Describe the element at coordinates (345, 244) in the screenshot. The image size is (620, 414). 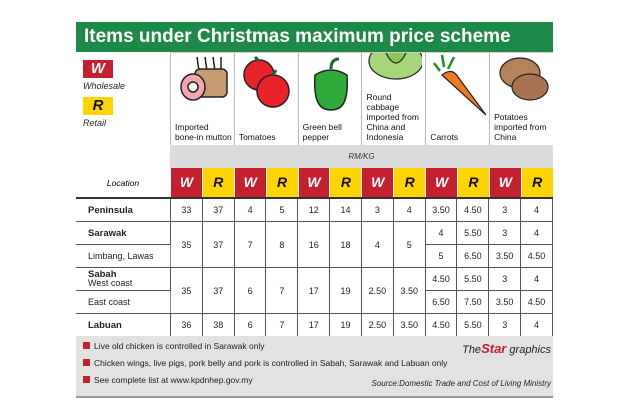
I see `price-cell: 18` at that location.